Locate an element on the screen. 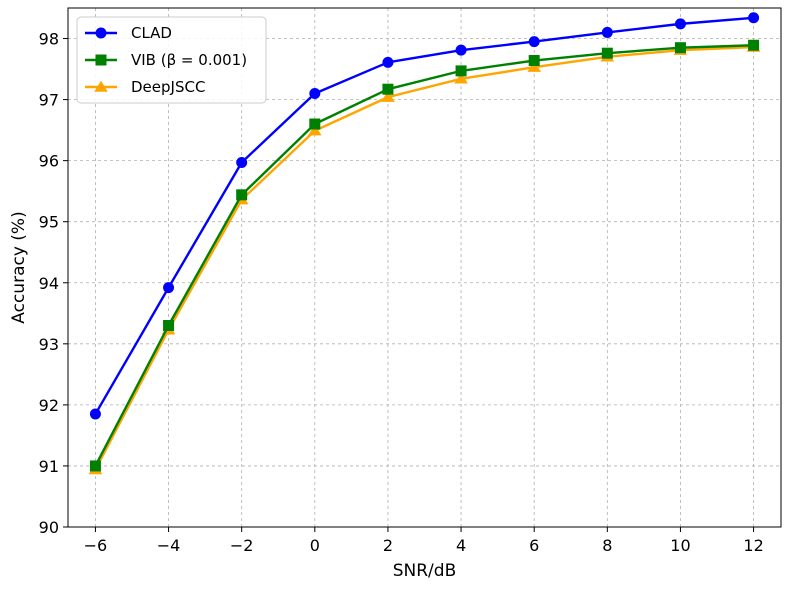  legend: CLAD VIB (β = 0.001) DeepJSCC is located at coordinates (171, 60).